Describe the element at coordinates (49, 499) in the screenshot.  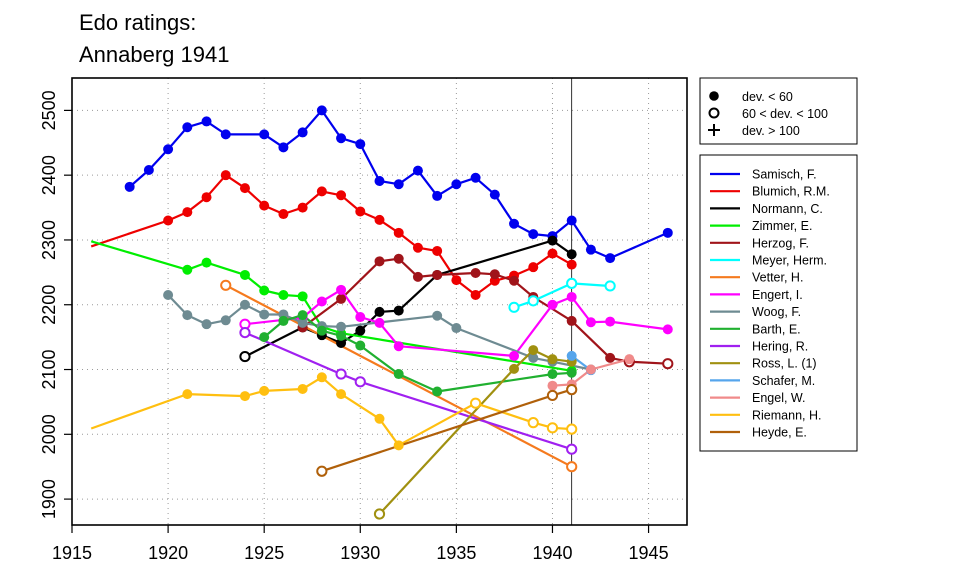
I see `y-tick-label: 1900` at that location.